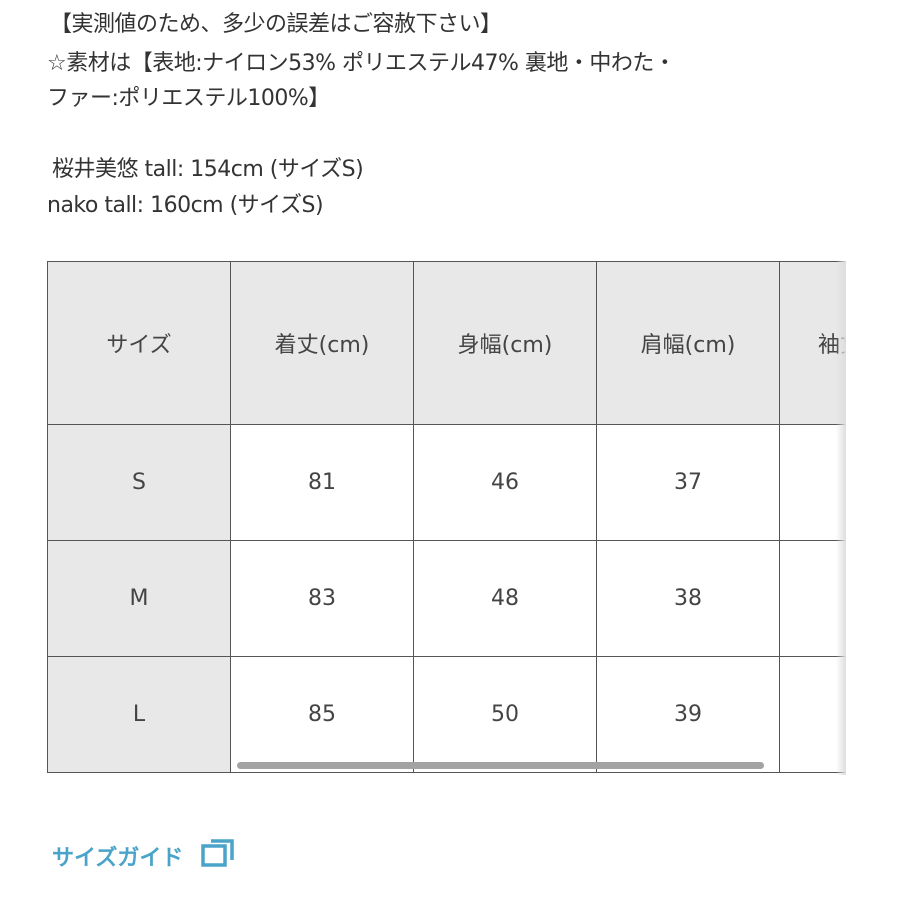  What do you see at coordinates (185, 205) in the screenshot?
I see `model-info-2: nako tall: 160cm (サイズS)` at bounding box center [185, 205].